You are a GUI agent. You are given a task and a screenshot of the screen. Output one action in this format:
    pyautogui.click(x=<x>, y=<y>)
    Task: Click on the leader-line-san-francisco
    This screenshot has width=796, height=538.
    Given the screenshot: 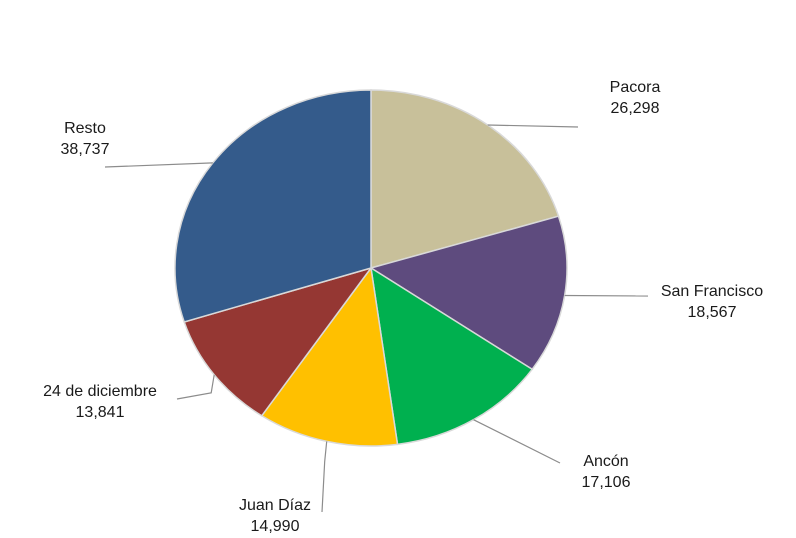 What is the action you would take?
    pyautogui.click(x=606, y=295)
    